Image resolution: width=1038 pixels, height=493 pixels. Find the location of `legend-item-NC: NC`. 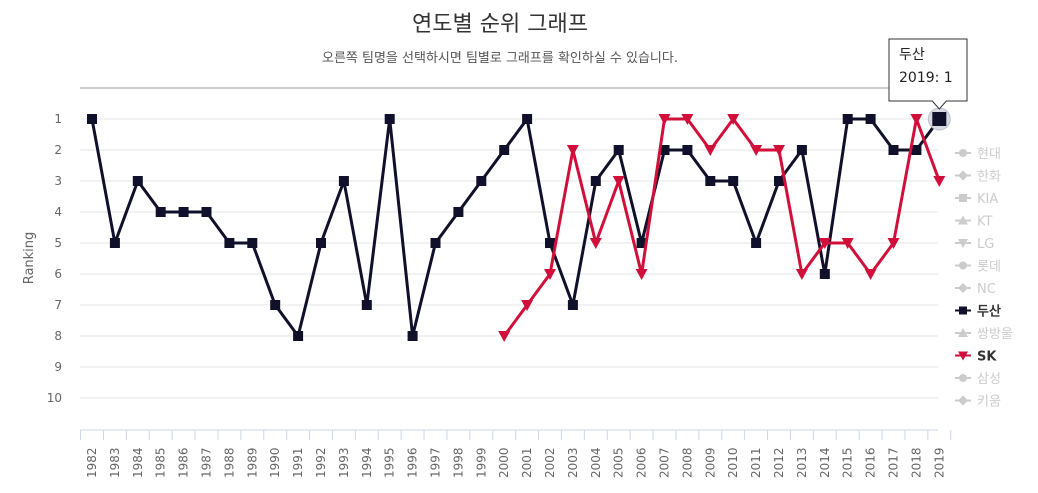

legend-item-NC: NC is located at coordinates (975, 289).